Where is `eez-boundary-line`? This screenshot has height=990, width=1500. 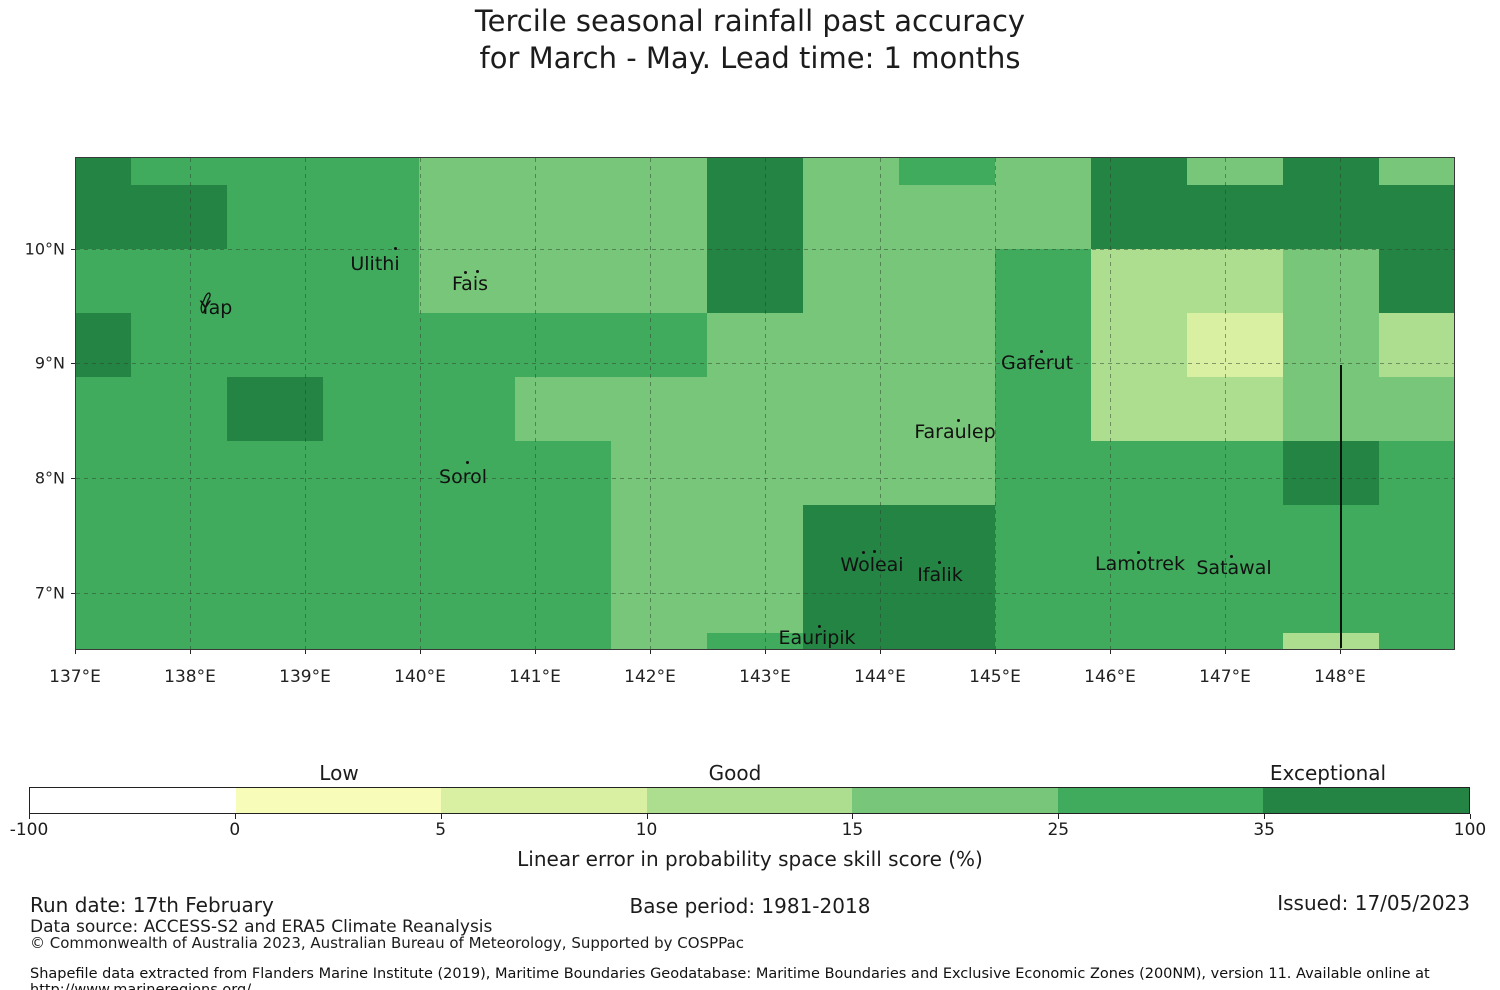
eez-boundary-line is located at coordinates (1341, 506).